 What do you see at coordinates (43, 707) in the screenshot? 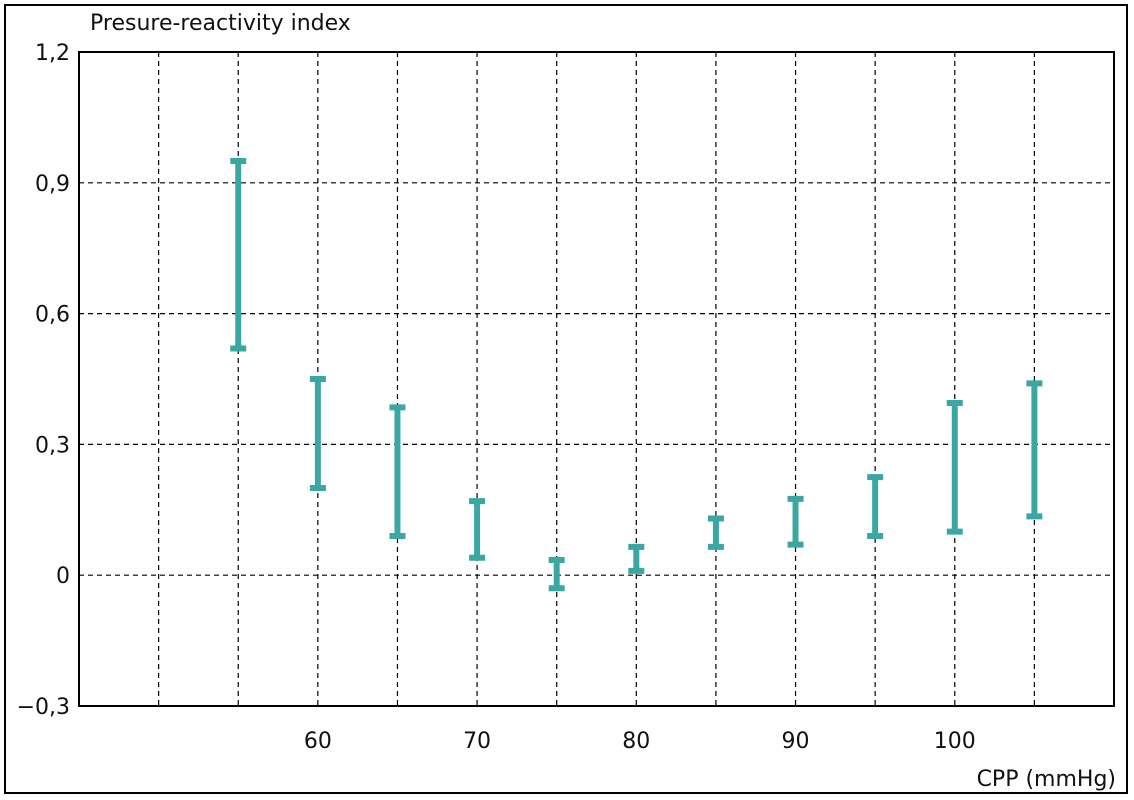
I see `y-tick-label: −0,3` at bounding box center [43, 707].